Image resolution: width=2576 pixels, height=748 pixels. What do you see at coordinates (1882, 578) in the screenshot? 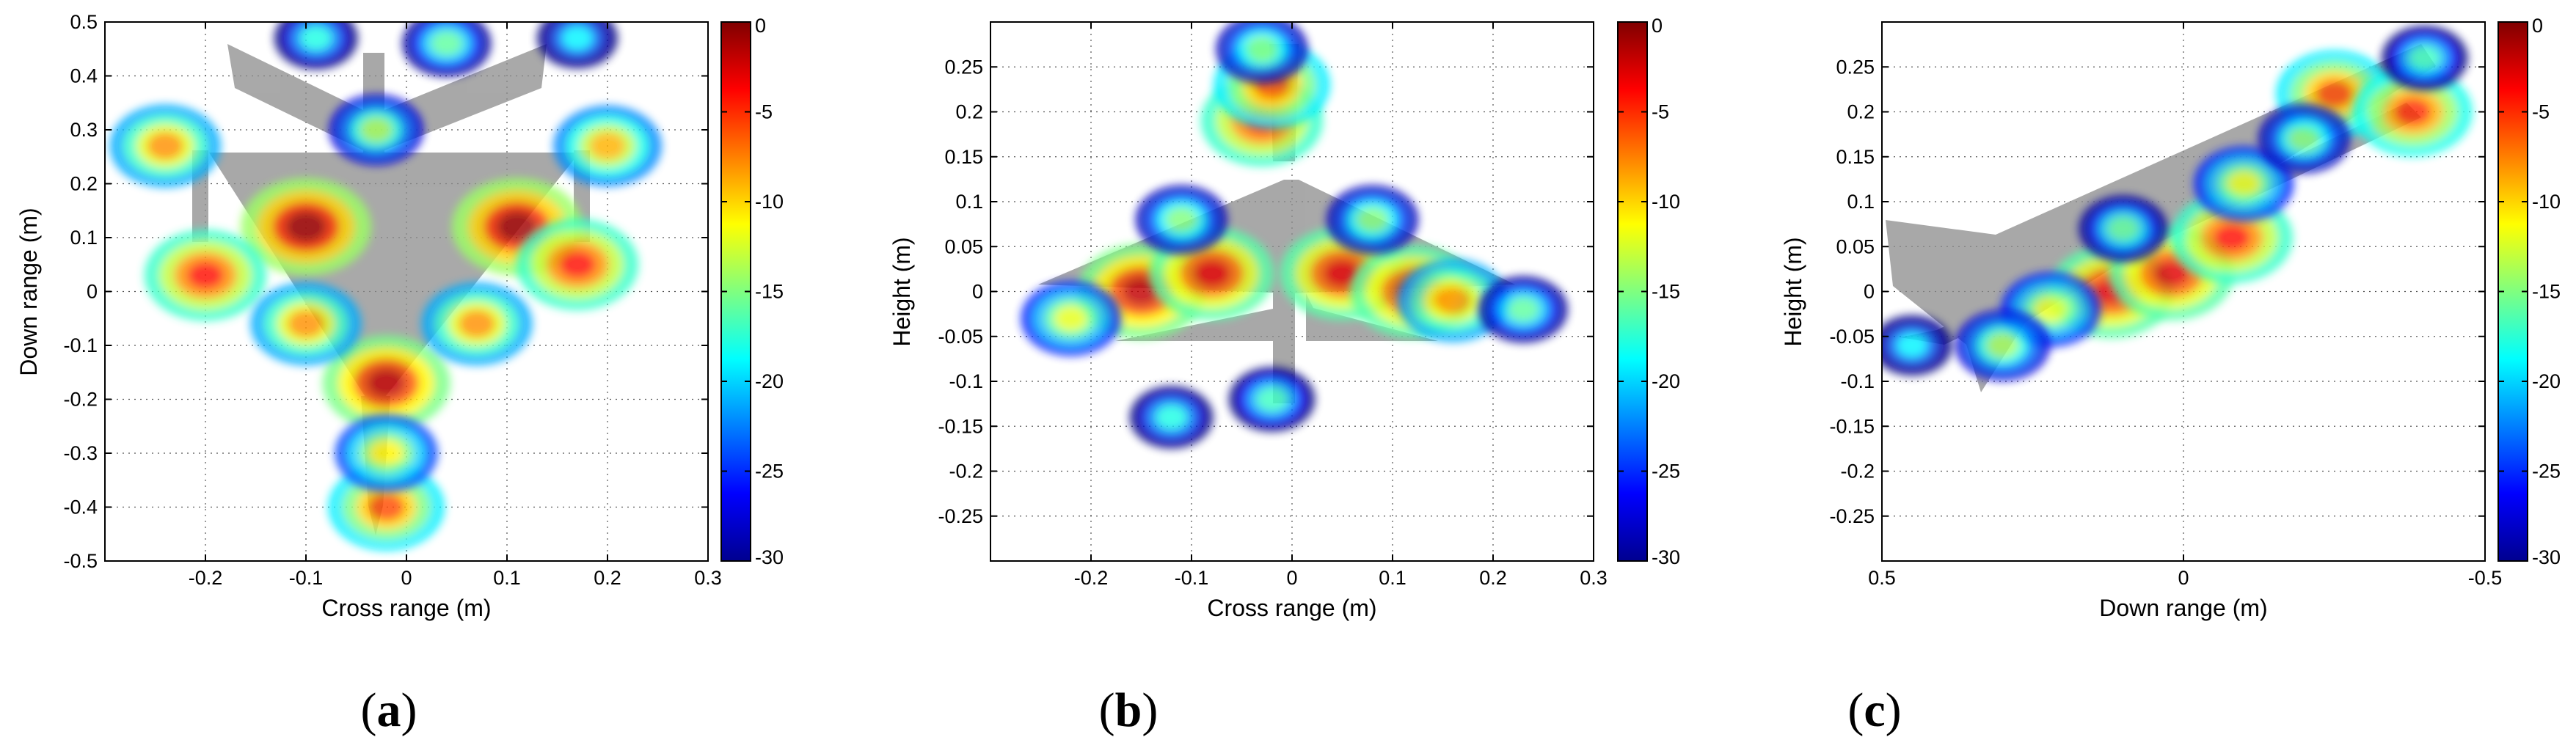
I see `x-tick-label: 0.5` at bounding box center [1882, 578].